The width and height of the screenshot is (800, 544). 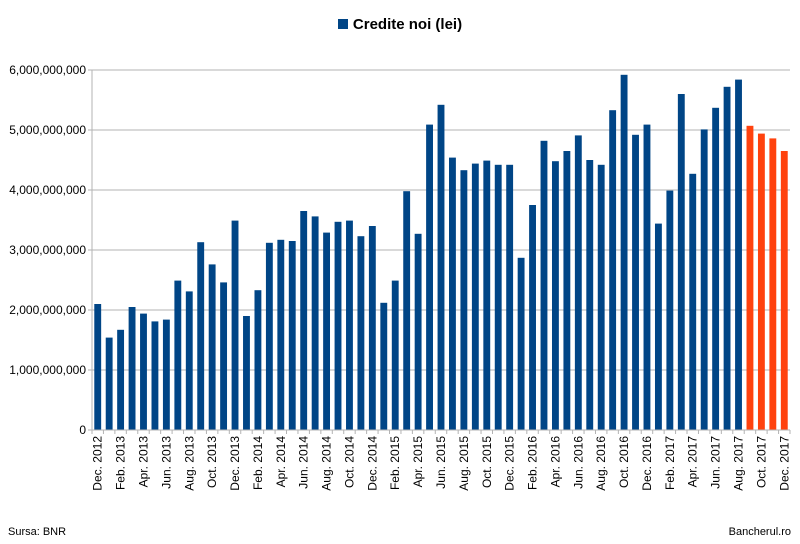 I want to click on x-tick-label: Oct. 2013, so click(x=212, y=462).